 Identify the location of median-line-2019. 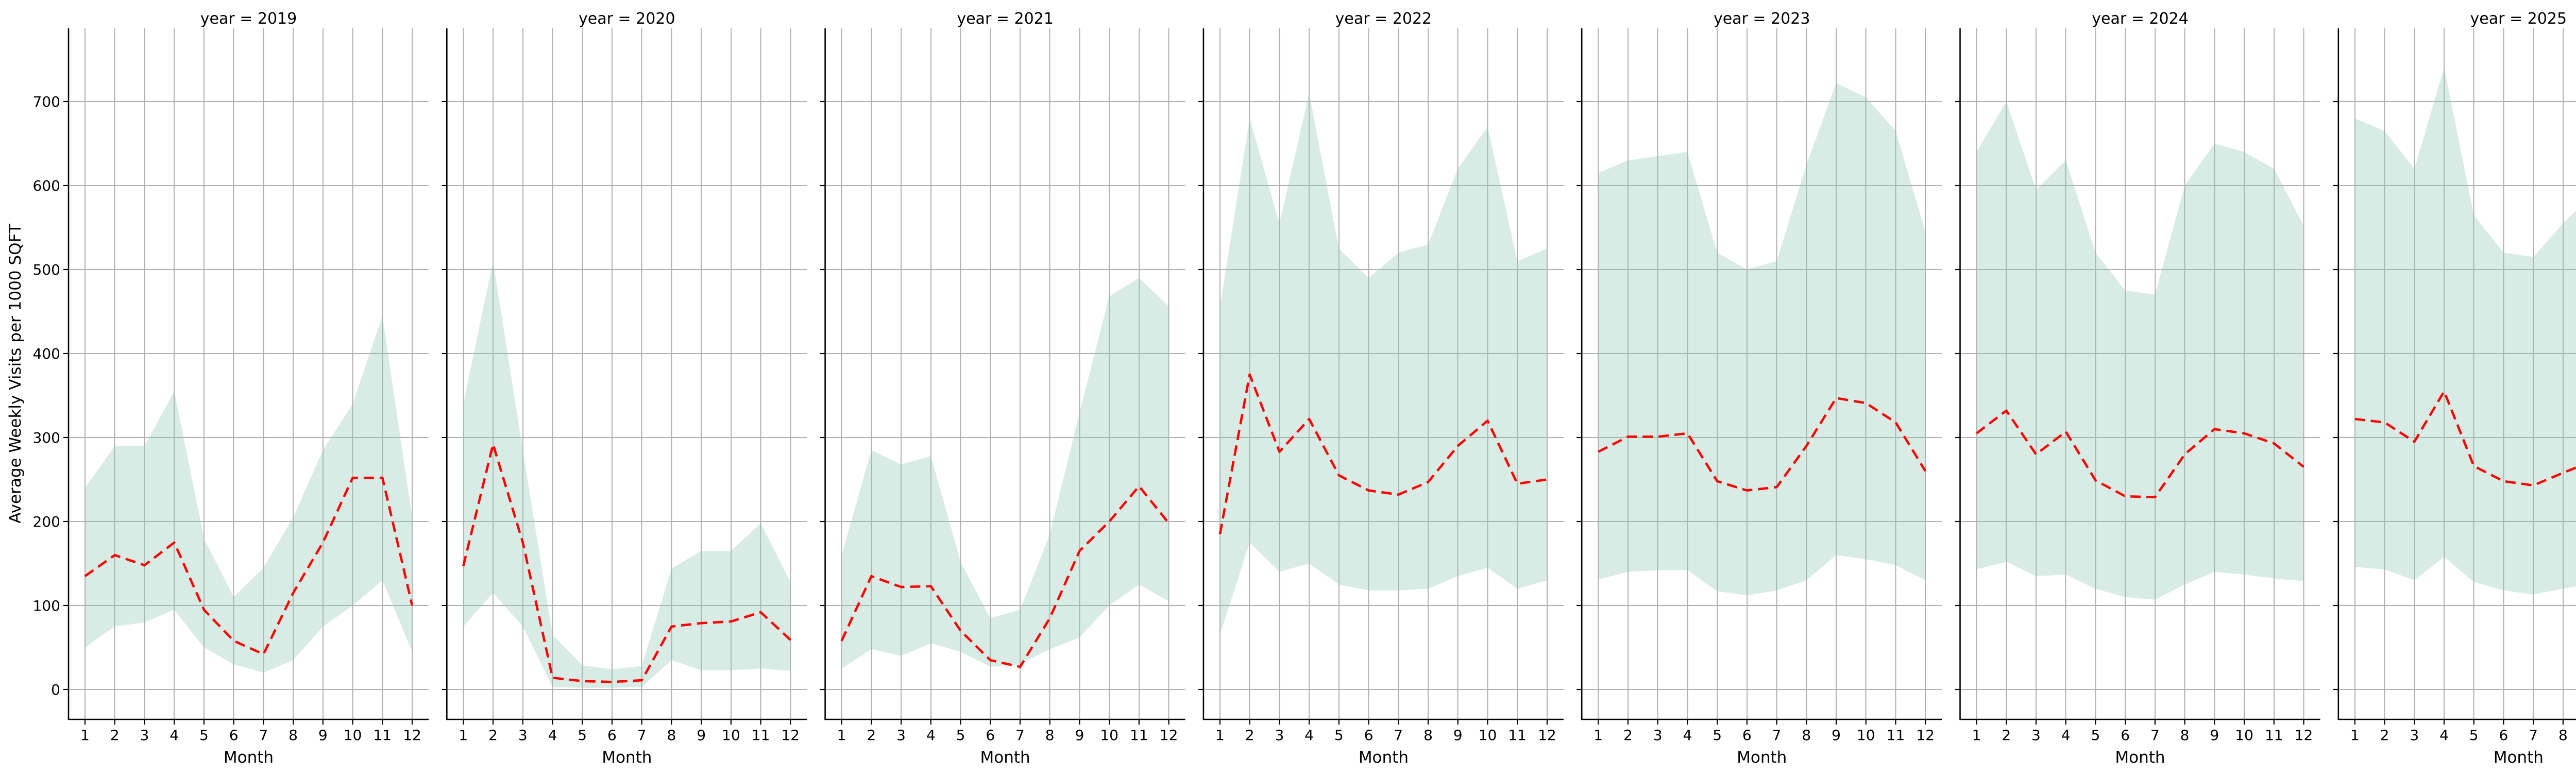
(249, 566).